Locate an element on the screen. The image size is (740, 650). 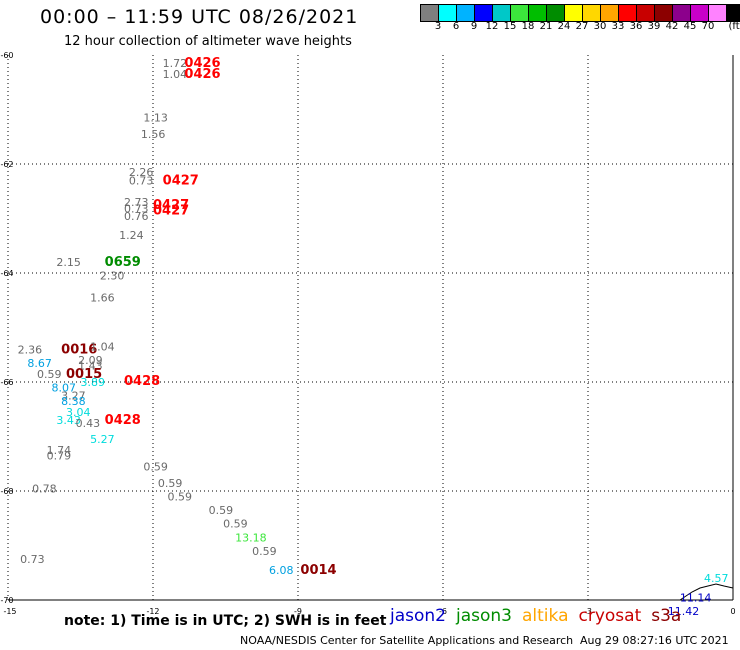
wave-height-value: 2.26 is located at coordinates (141, 172).